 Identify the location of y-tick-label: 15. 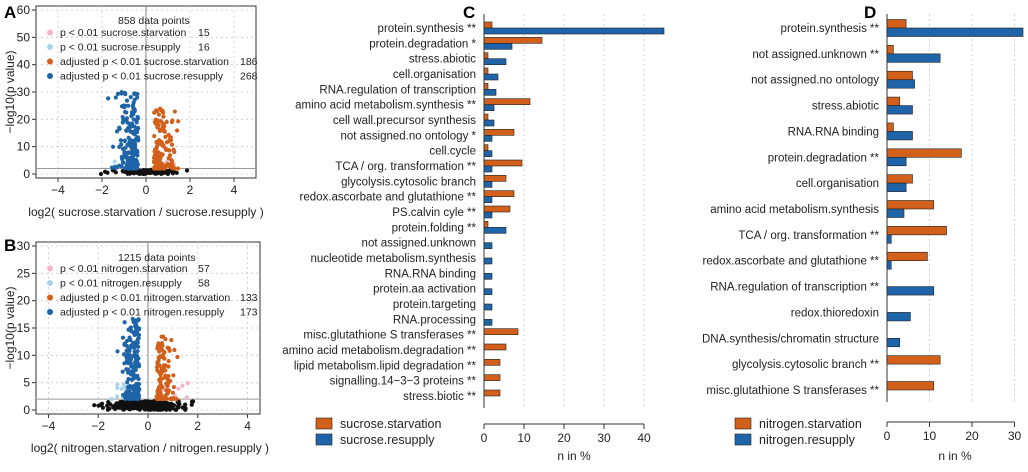
(24, 328).